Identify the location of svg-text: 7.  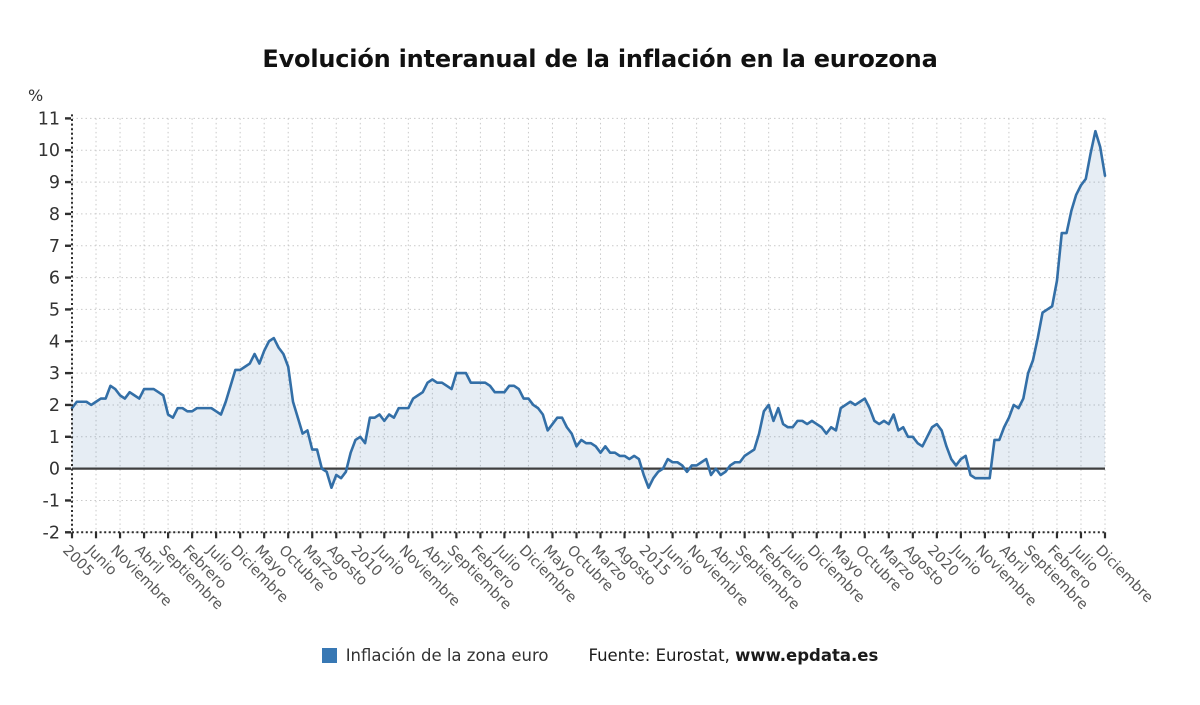
(54, 247).